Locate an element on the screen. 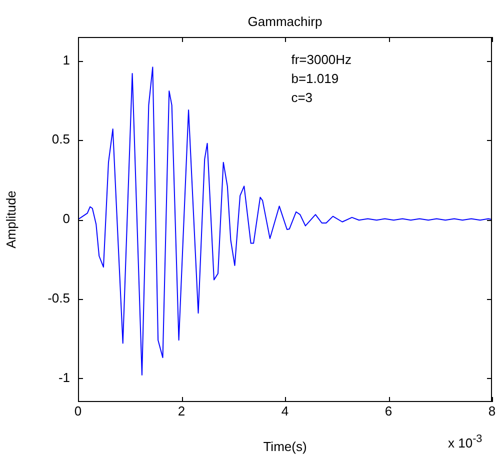 Image resolution: width=504 pixels, height=459 pixels. y-axis-title: Amplitude is located at coordinates (10, 219).